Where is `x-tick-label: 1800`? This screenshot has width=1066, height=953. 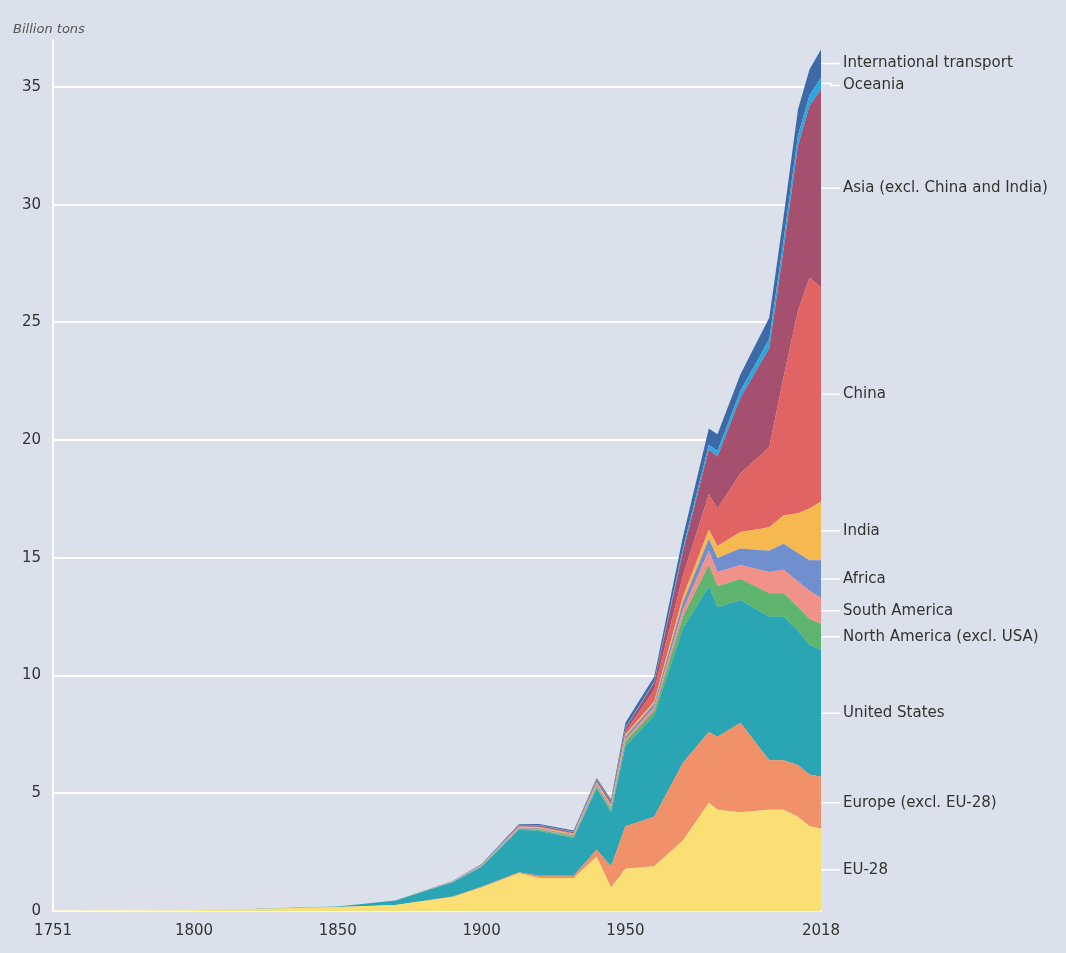 x-tick-label: 1800 is located at coordinates (194, 929).